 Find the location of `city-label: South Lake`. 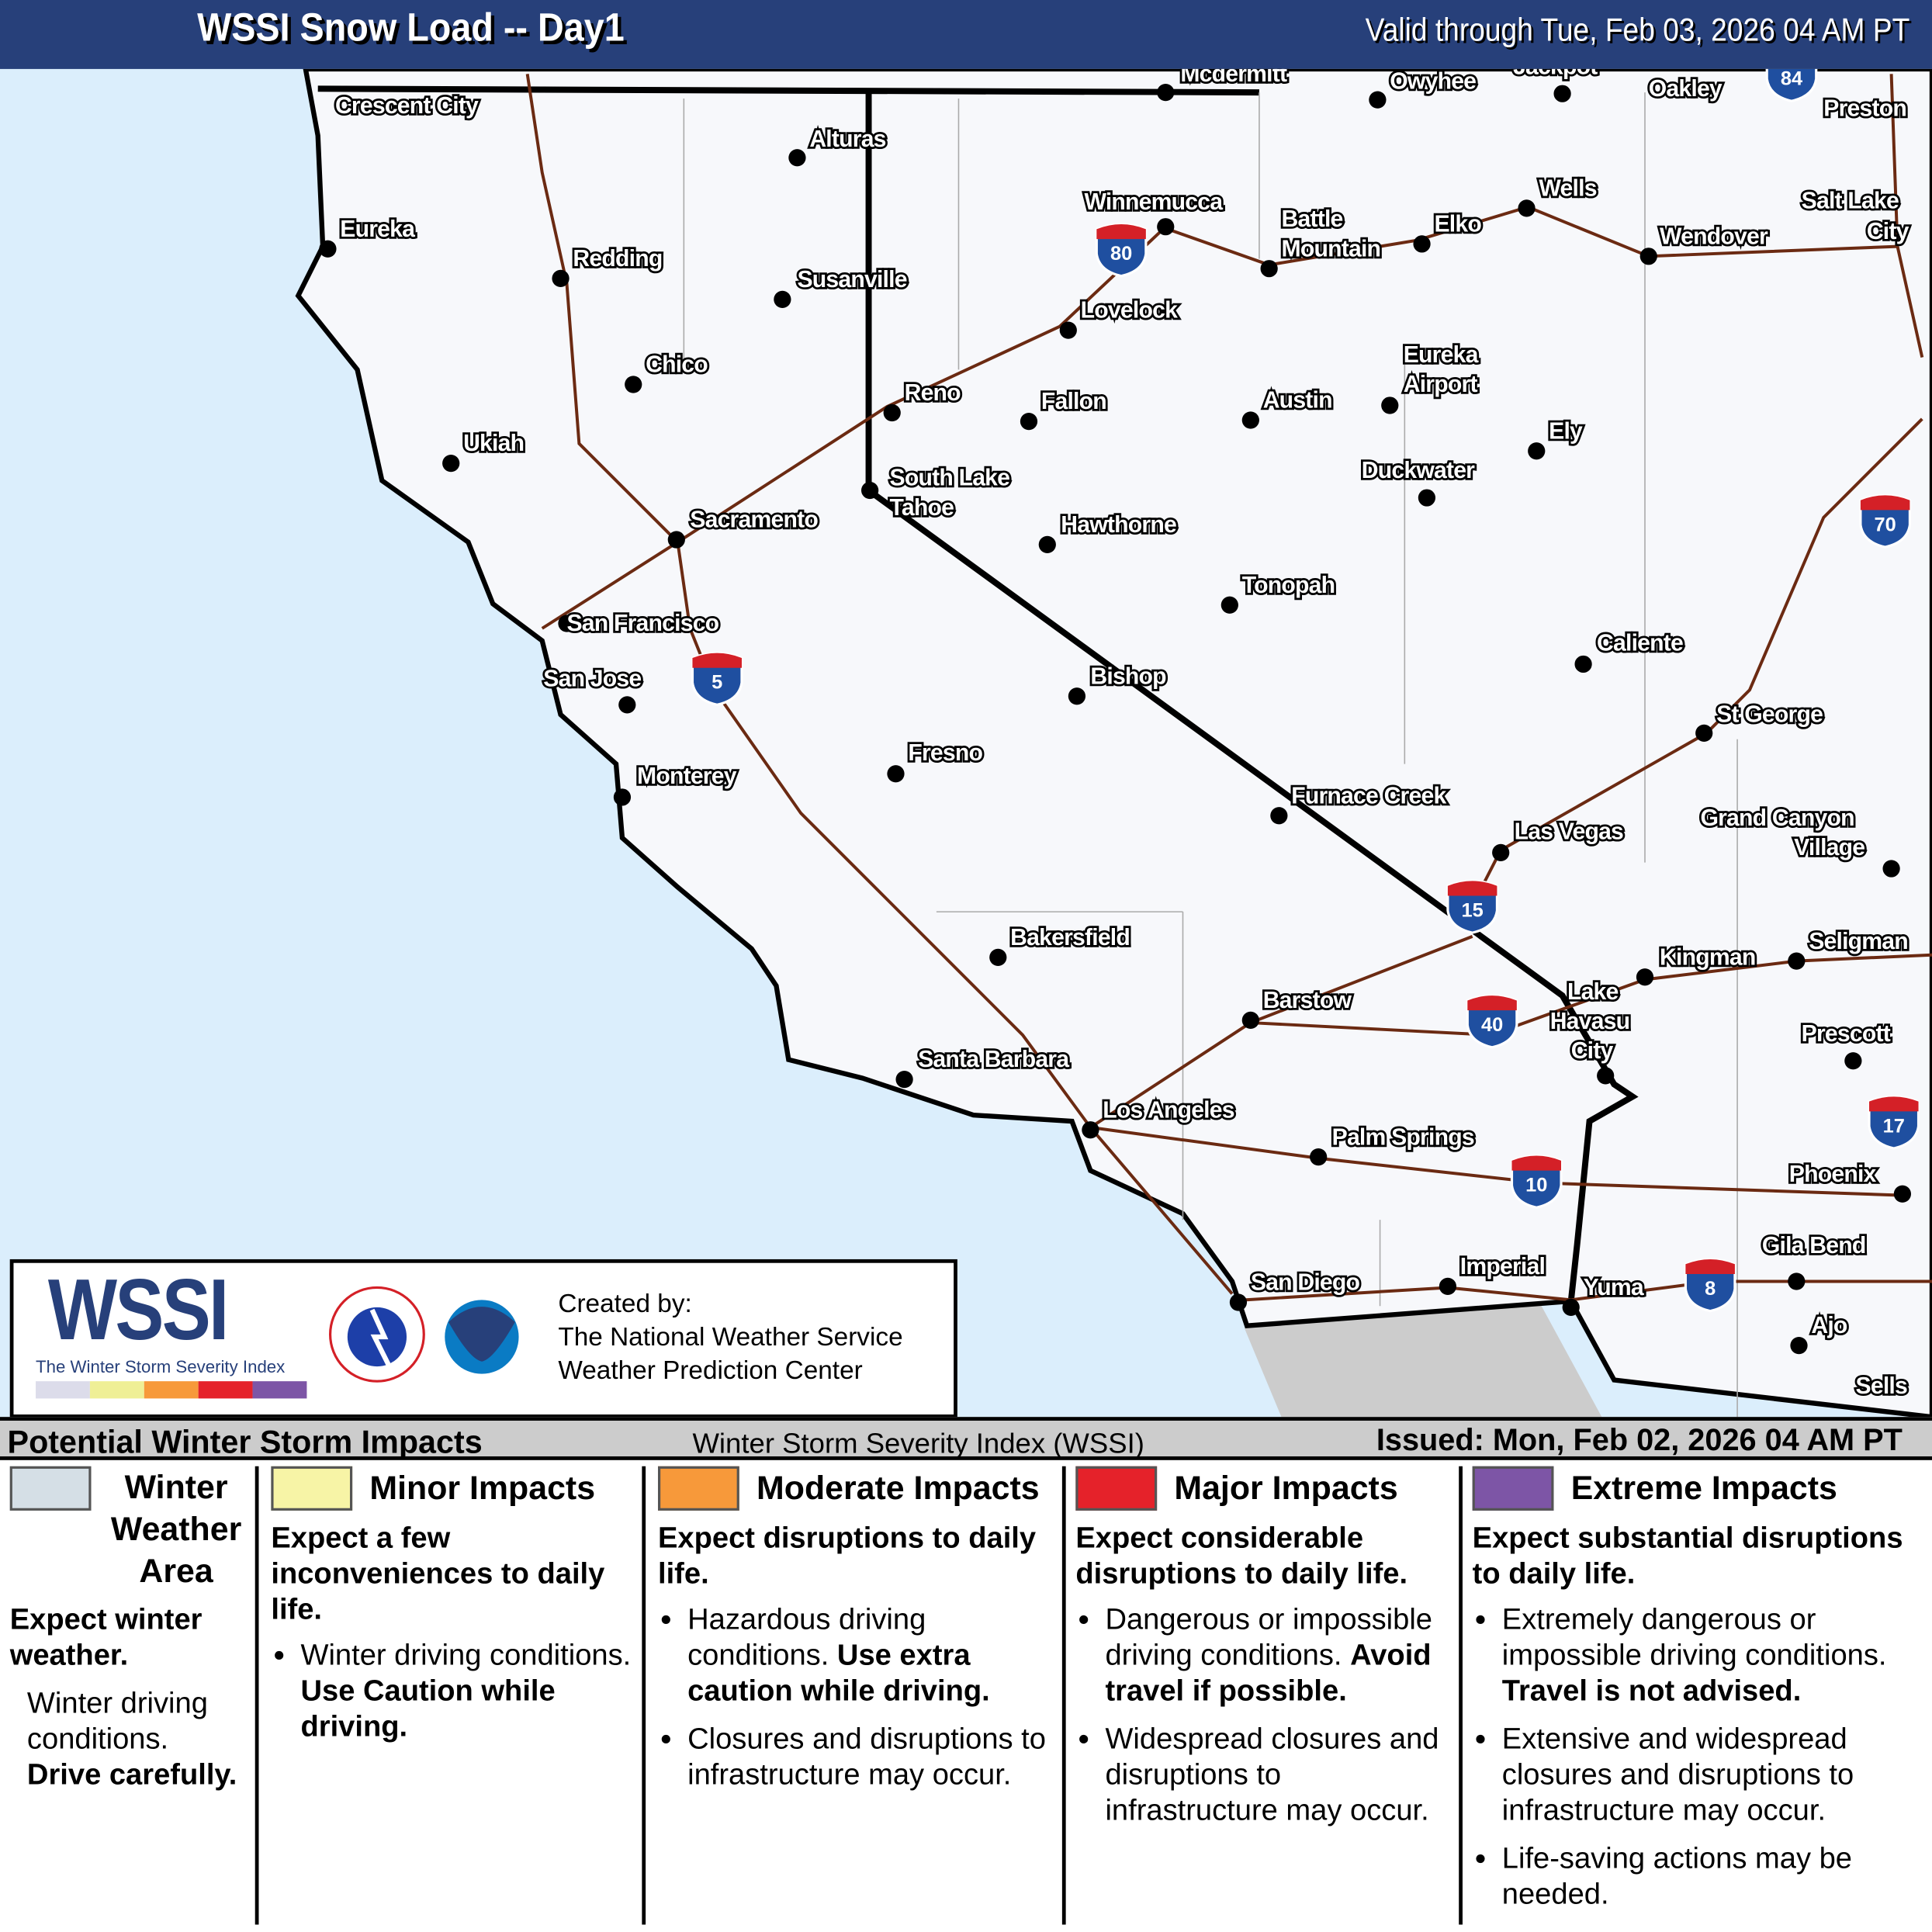

city-label: South Lake is located at coordinates (950, 478).